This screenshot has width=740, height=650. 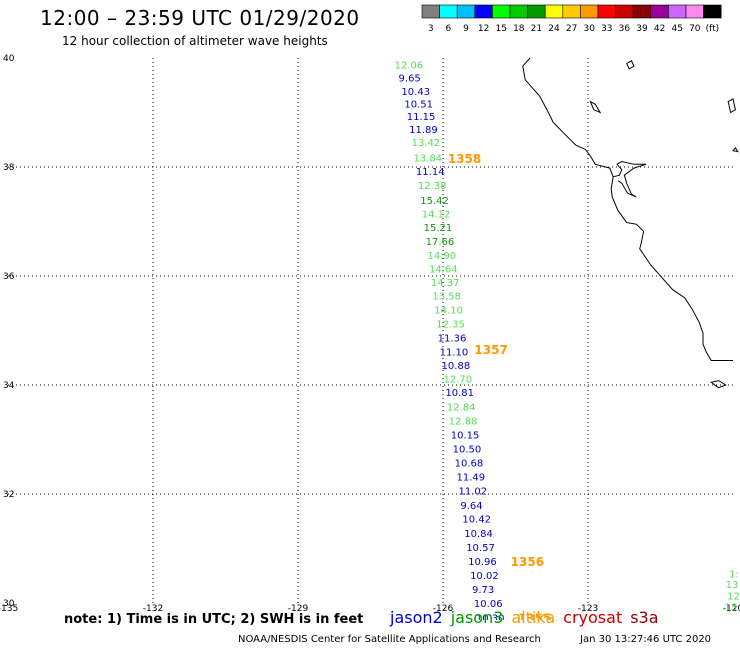 What do you see at coordinates (448, 310) in the screenshot?
I see `wave-height-value: 14.10` at bounding box center [448, 310].